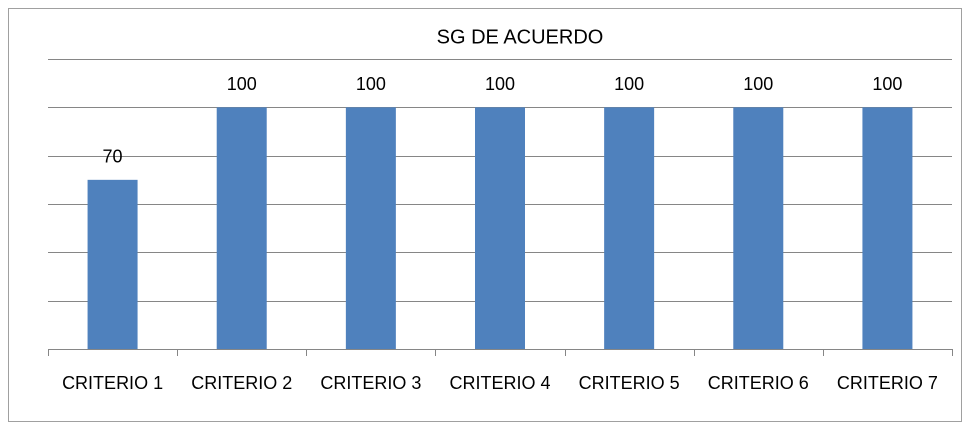  What do you see at coordinates (758, 383) in the screenshot?
I see `x-tick-label: CRITERIO 6` at bounding box center [758, 383].